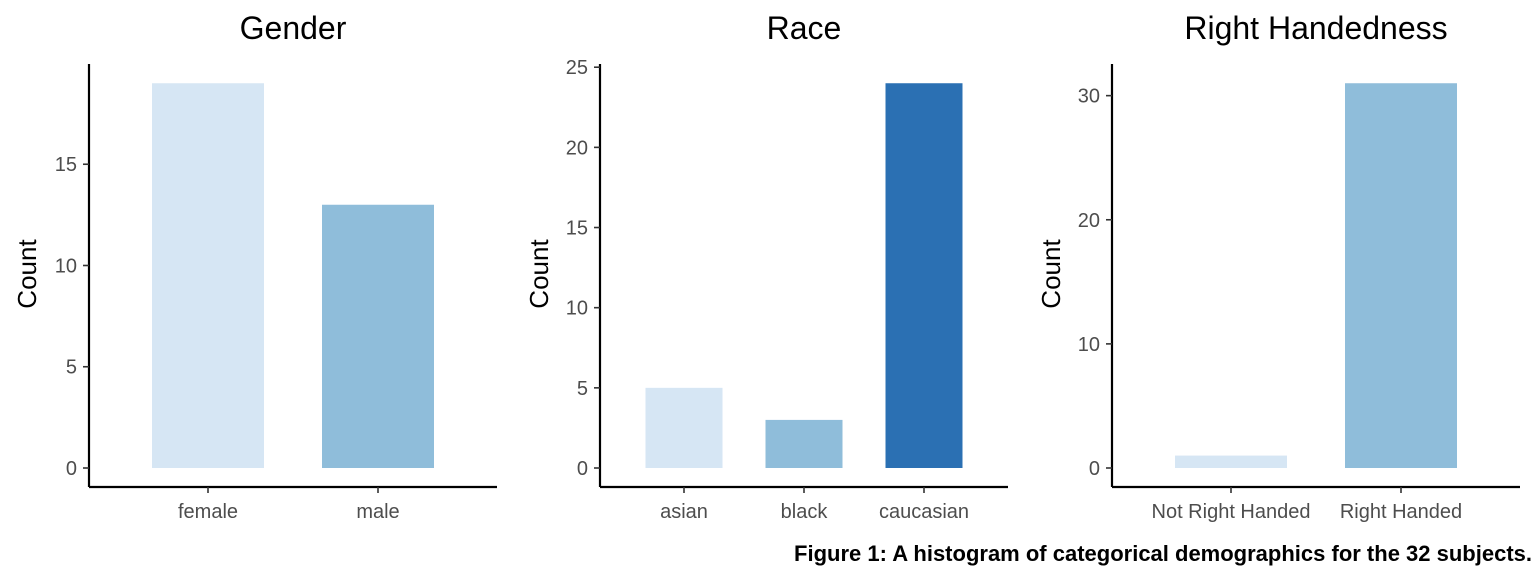 This screenshot has width=1536, height=576. What do you see at coordinates (1401, 512) in the screenshot?
I see `x-tick-label: Right Handed` at bounding box center [1401, 512].